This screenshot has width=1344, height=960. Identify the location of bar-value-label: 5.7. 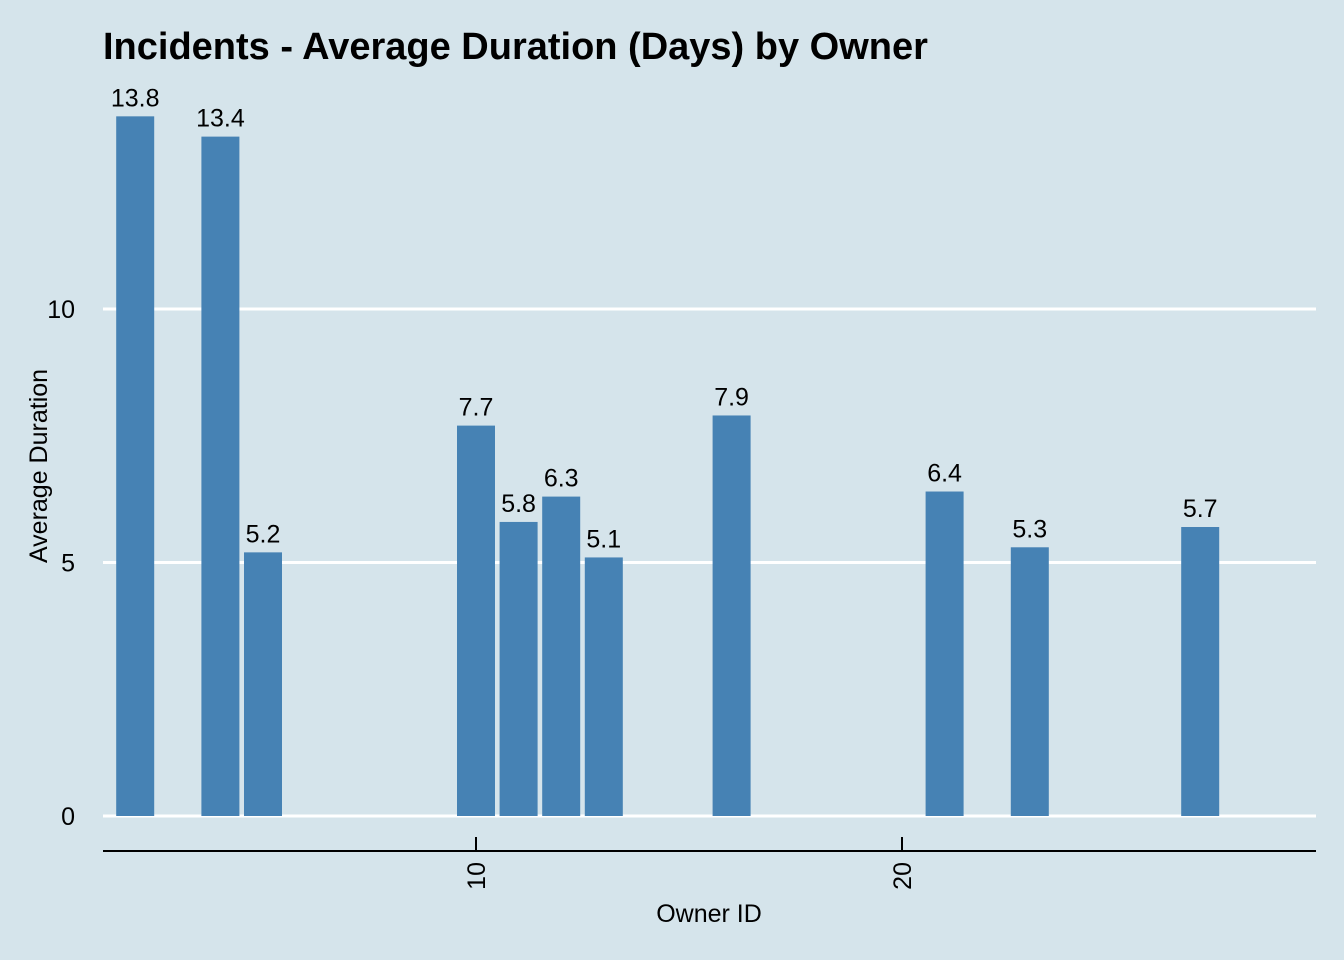
(1200, 509).